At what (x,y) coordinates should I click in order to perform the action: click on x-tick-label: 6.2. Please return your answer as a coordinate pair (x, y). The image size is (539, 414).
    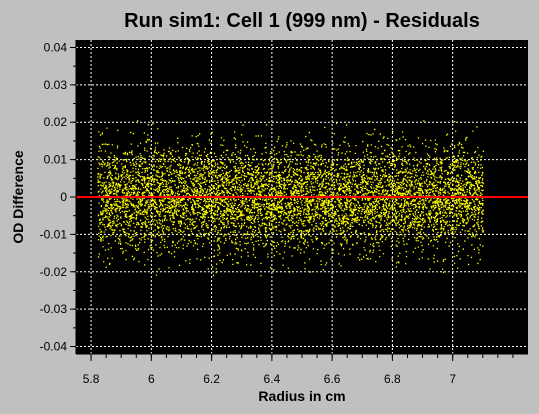
    Looking at the image, I should click on (211, 379).